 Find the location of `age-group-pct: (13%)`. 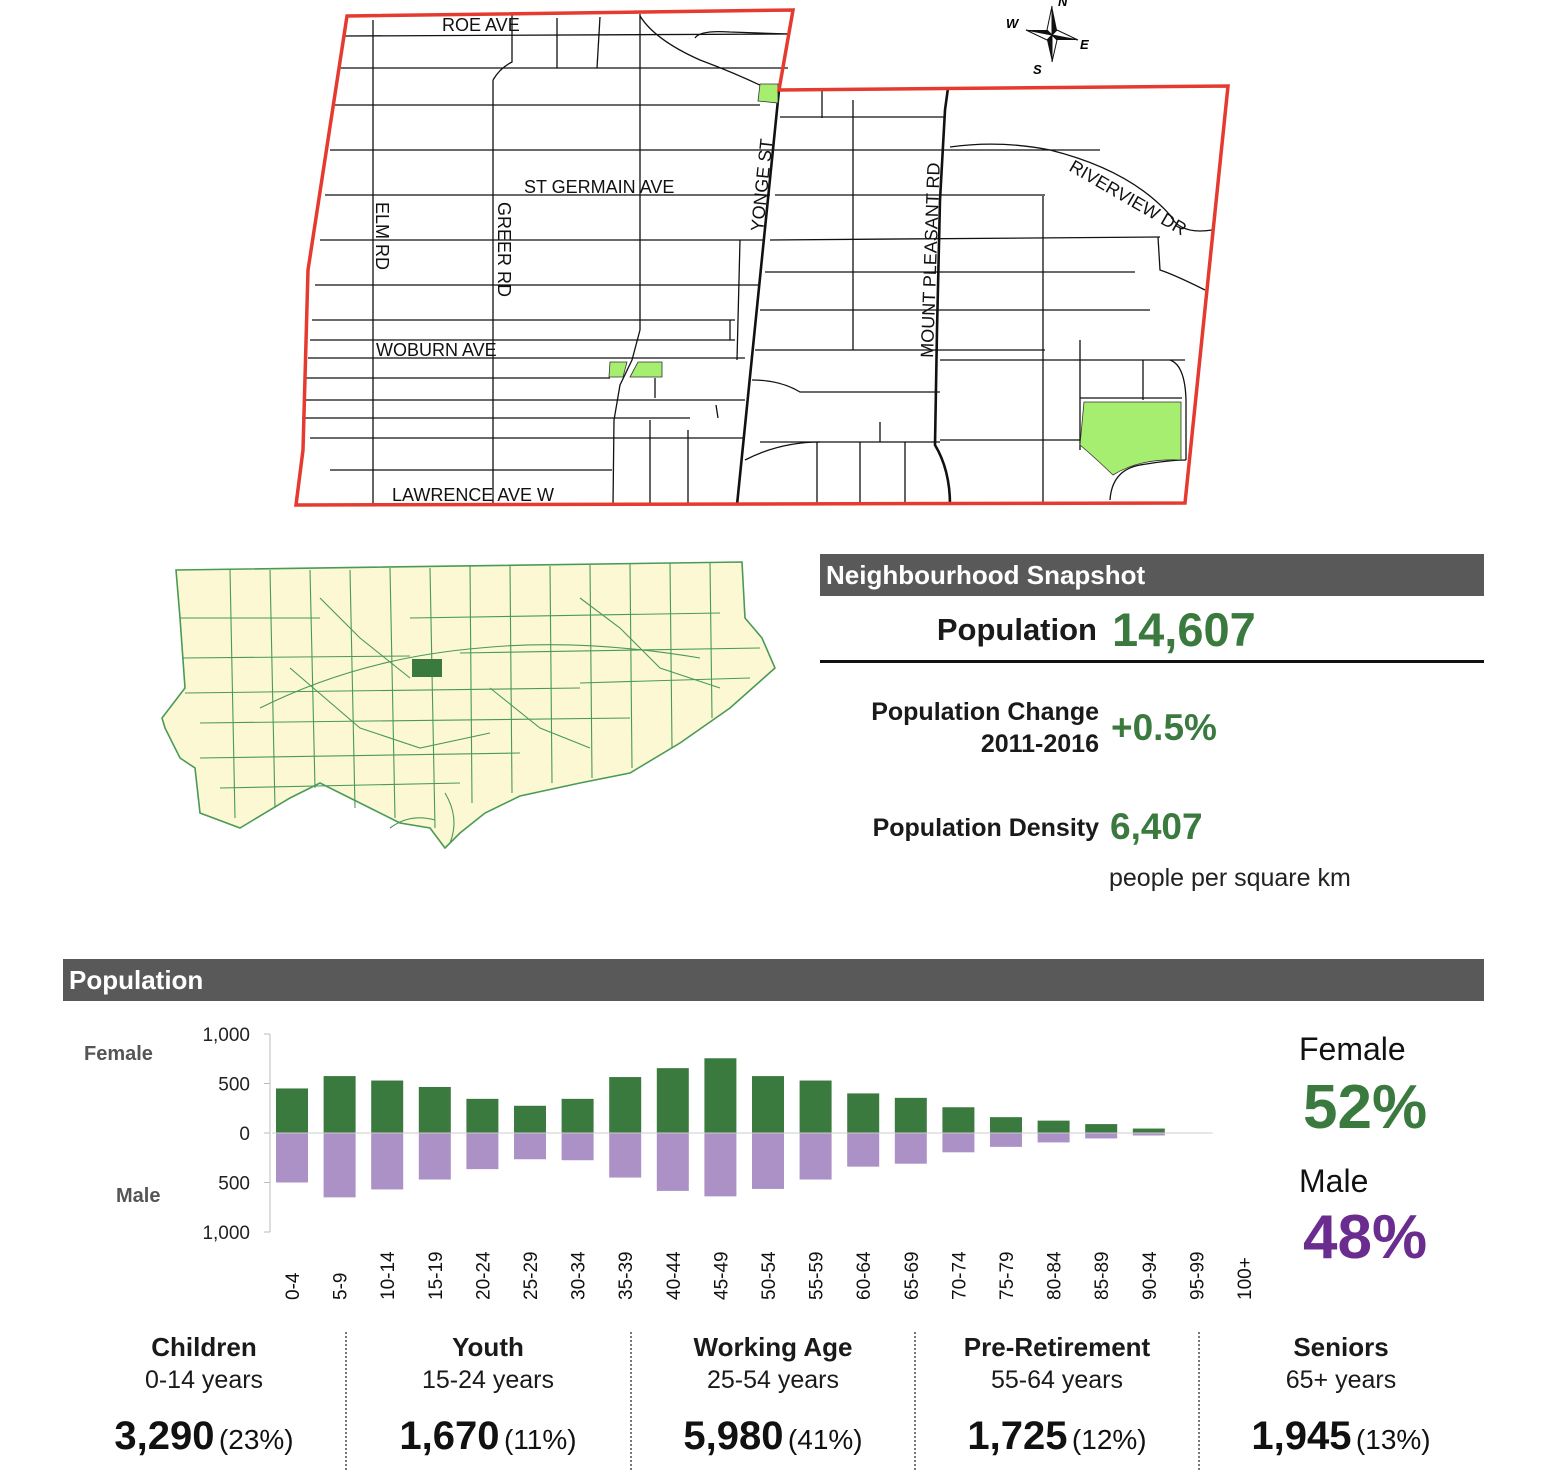

age-group-pct: (13%) is located at coordinates (1393, 1439).